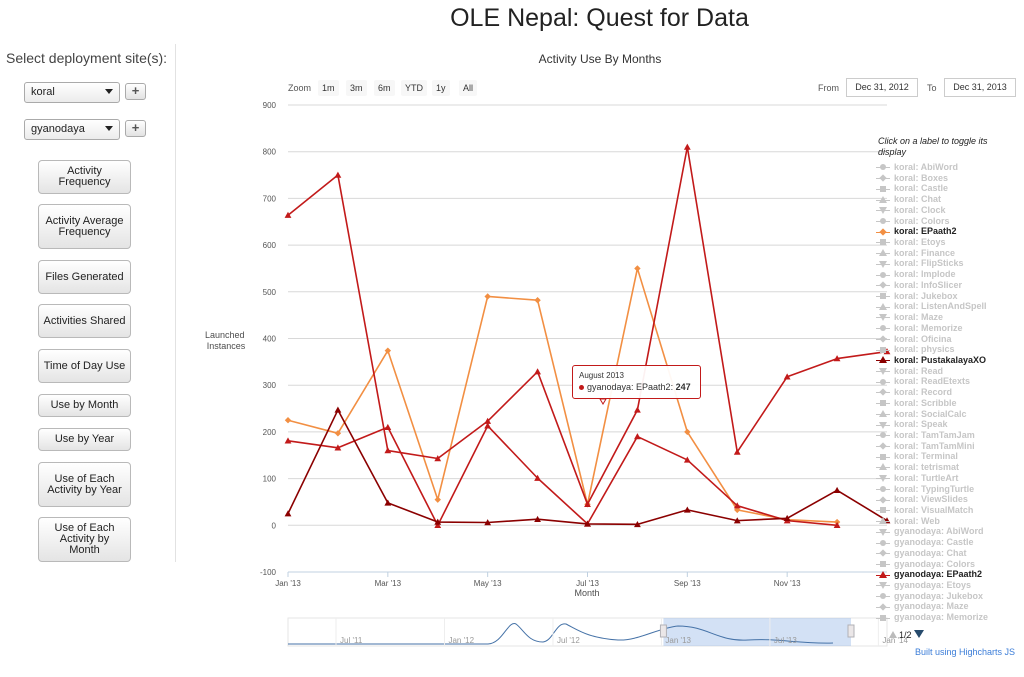  What do you see at coordinates (414, 88) in the screenshot?
I see `range-ytd-button: YTD` at bounding box center [414, 88].